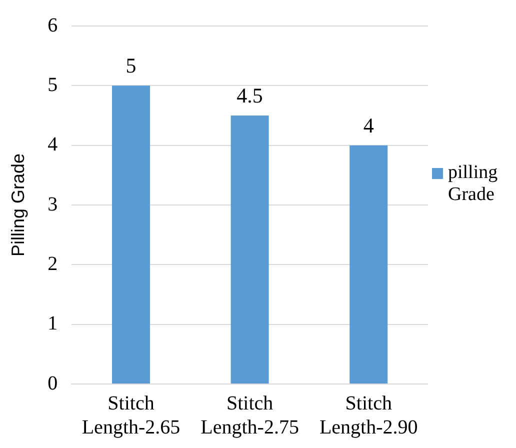 This screenshot has width=516, height=448. Describe the element at coordinates (53, 145) in the screenshot. I see `y-tick-label: 4` at that location.